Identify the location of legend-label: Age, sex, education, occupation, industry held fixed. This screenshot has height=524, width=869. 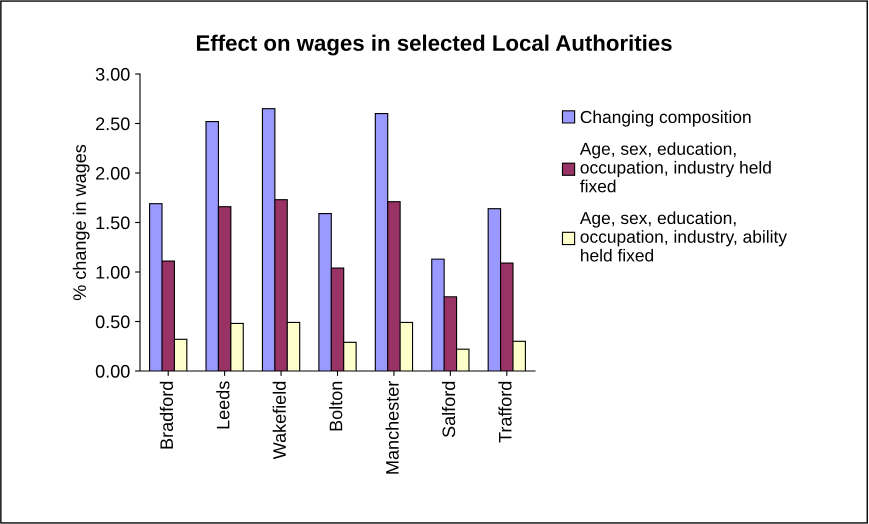
(675, 167).